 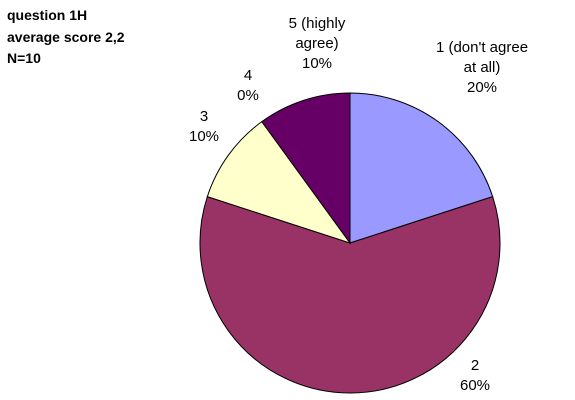 I want to click on slice-category-label-3-line-1: 3, so click(x=204, y=116).